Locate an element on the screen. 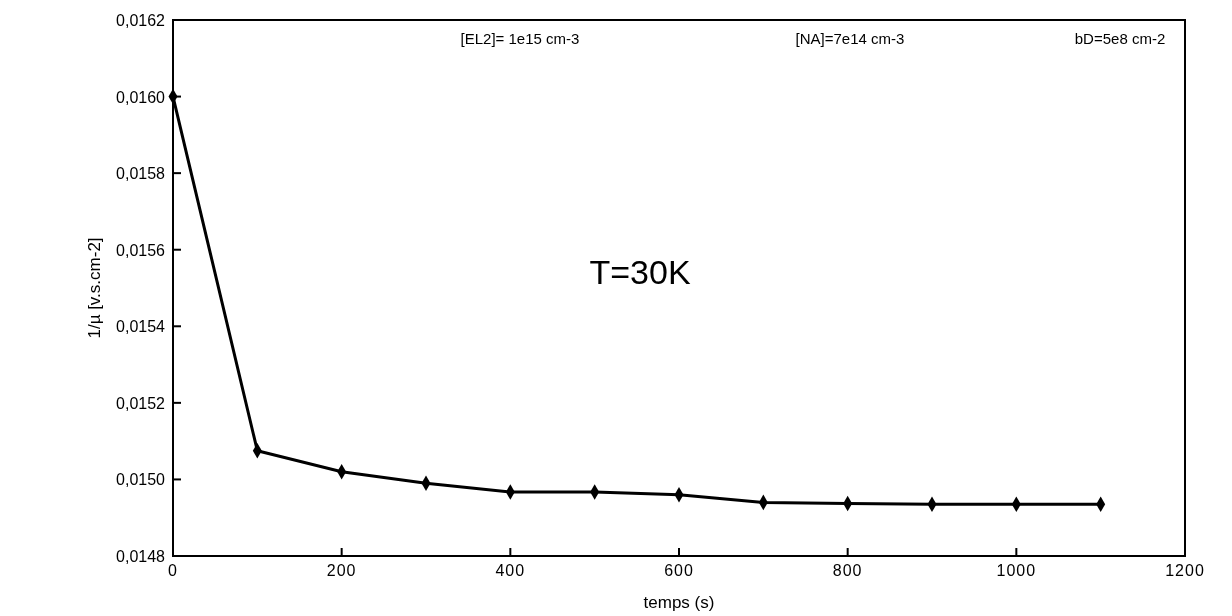 This screenshot has width=1232, height=616. x-tick-label: 800 is located at coordinates (847, 570).